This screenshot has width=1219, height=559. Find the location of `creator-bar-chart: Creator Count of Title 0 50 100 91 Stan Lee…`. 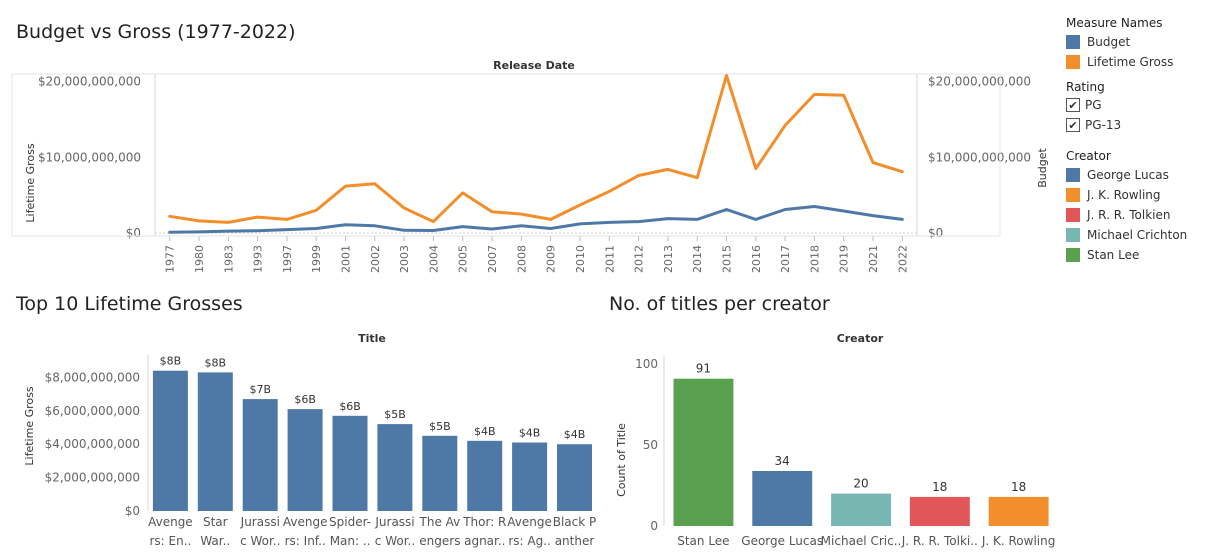

creator-bar-chart: Creator Count of Title 0 50 100 91 Stan Lee… is located at coordinates (835, 440).